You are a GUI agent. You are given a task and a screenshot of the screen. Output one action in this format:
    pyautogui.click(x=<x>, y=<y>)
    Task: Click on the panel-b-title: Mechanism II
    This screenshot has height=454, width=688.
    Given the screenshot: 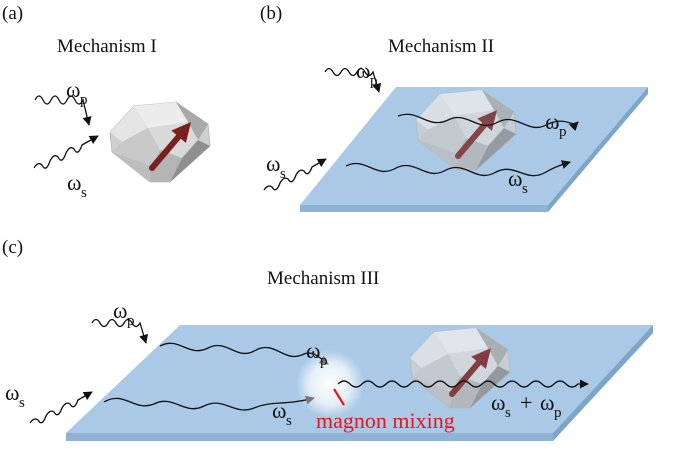 What is the action you would take?
    pyautogui.click(x=441, y=46)
    